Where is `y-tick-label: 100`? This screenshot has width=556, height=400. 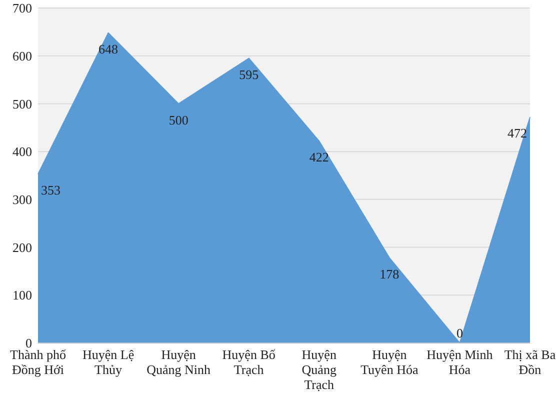 y-tick-label: 100 is located at coordinates (22, 295).